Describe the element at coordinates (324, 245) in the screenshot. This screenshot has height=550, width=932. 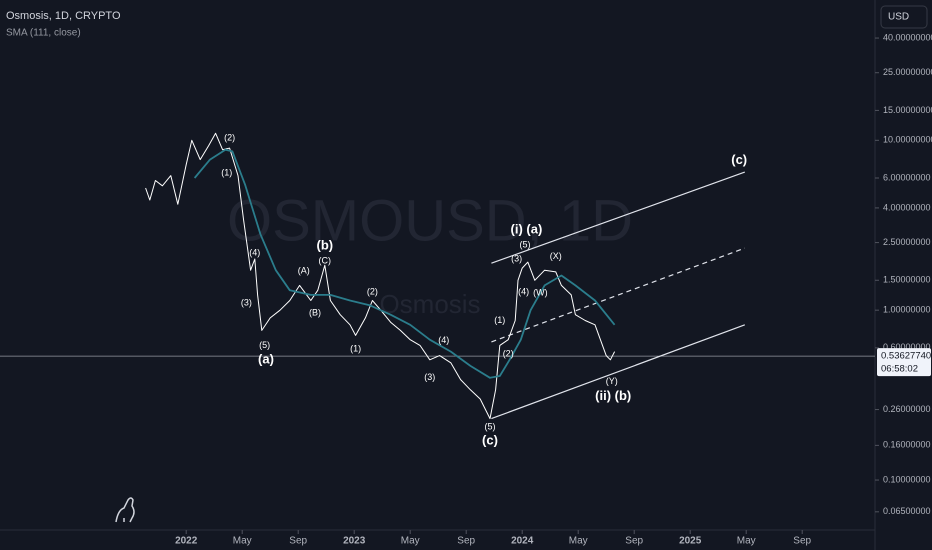
I see `wave-label: (b)` at that location.